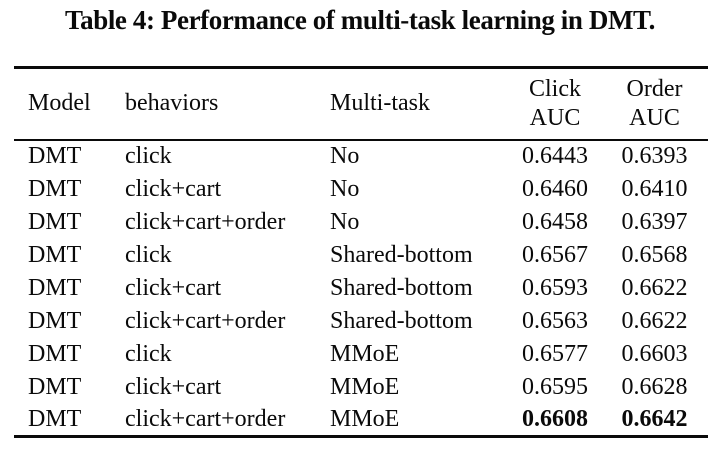 Image resolution: width=720 pixels, height=453 pixels. I want to click on header-click-auc-line1: Click, so click(555, 88).